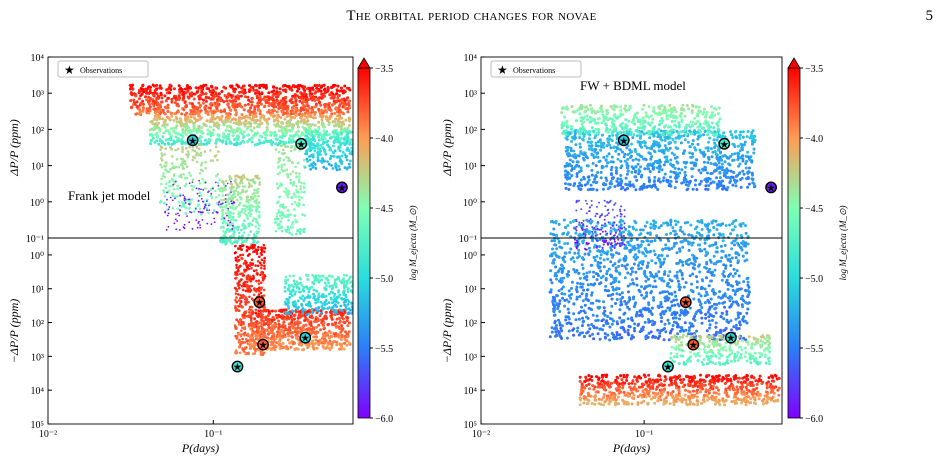 The height and width of the screenshot is (465, 943). Describe the element at coordinates (633, 85) in the screenshot. I see `model-label: FW + BDML model` at that location.